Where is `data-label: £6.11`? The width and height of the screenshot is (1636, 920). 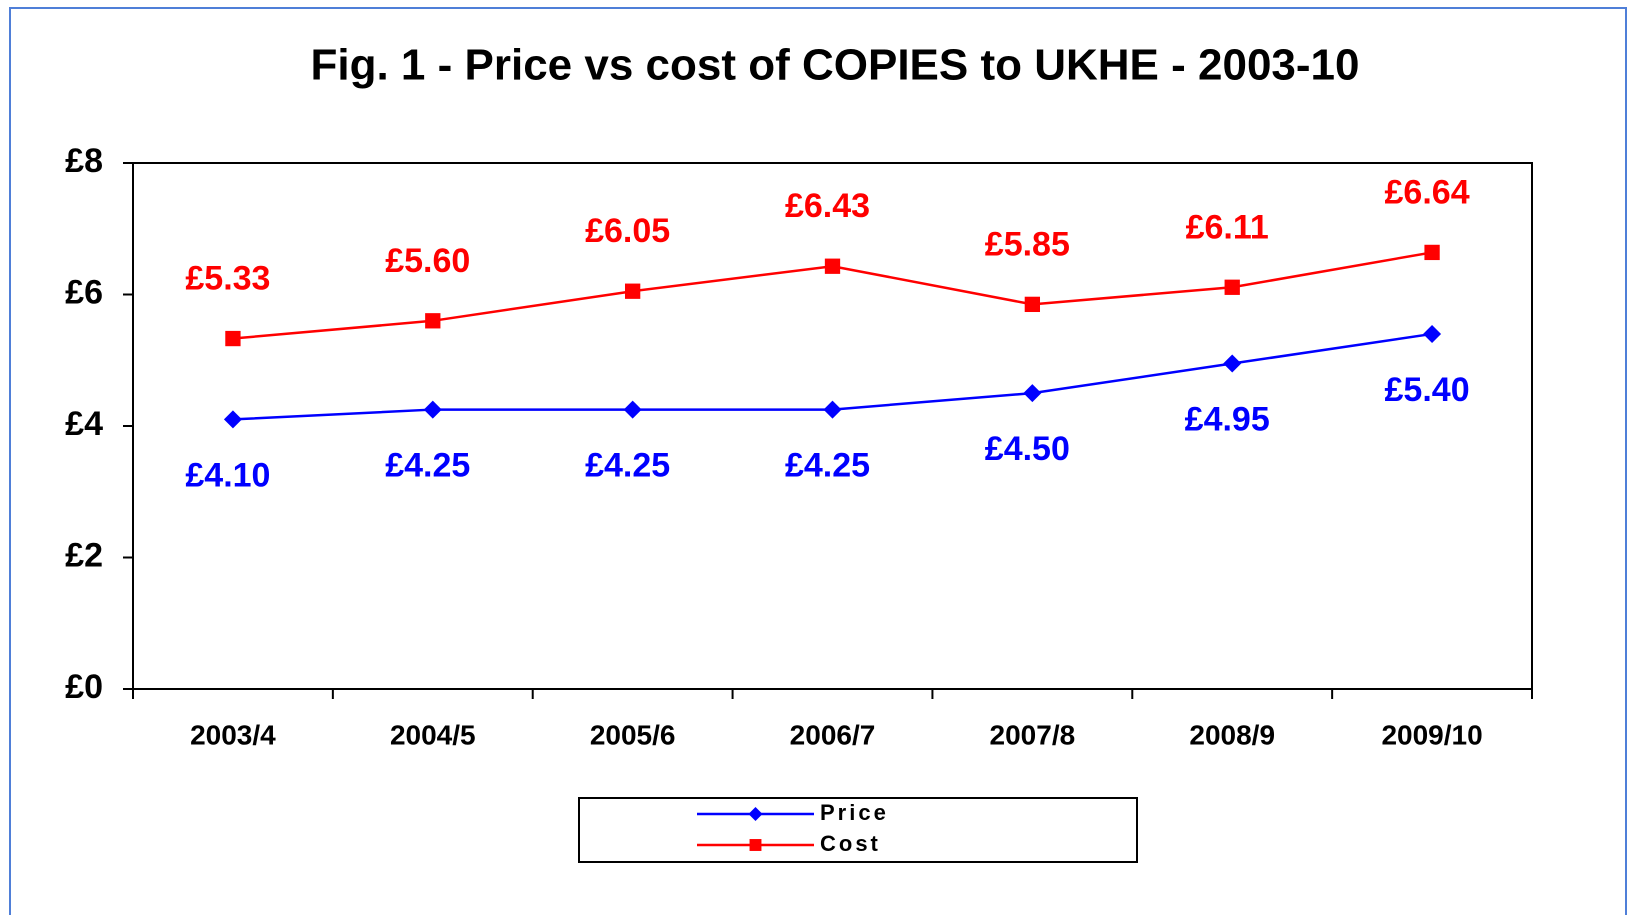 data-label: £6.11 is located at coordinates (1227, 227).